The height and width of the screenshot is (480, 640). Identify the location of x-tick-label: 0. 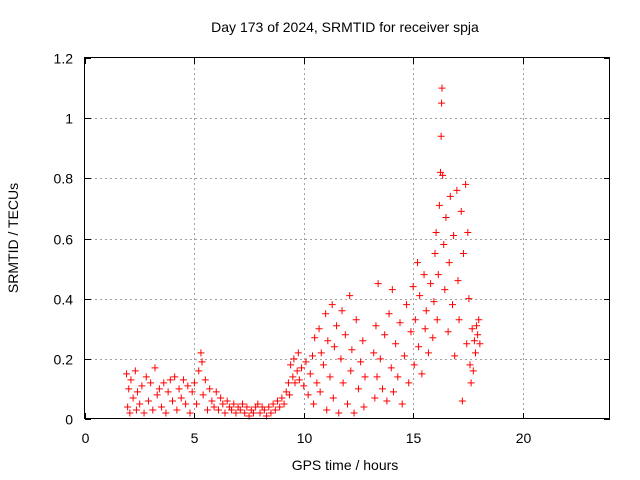
(86, 438).